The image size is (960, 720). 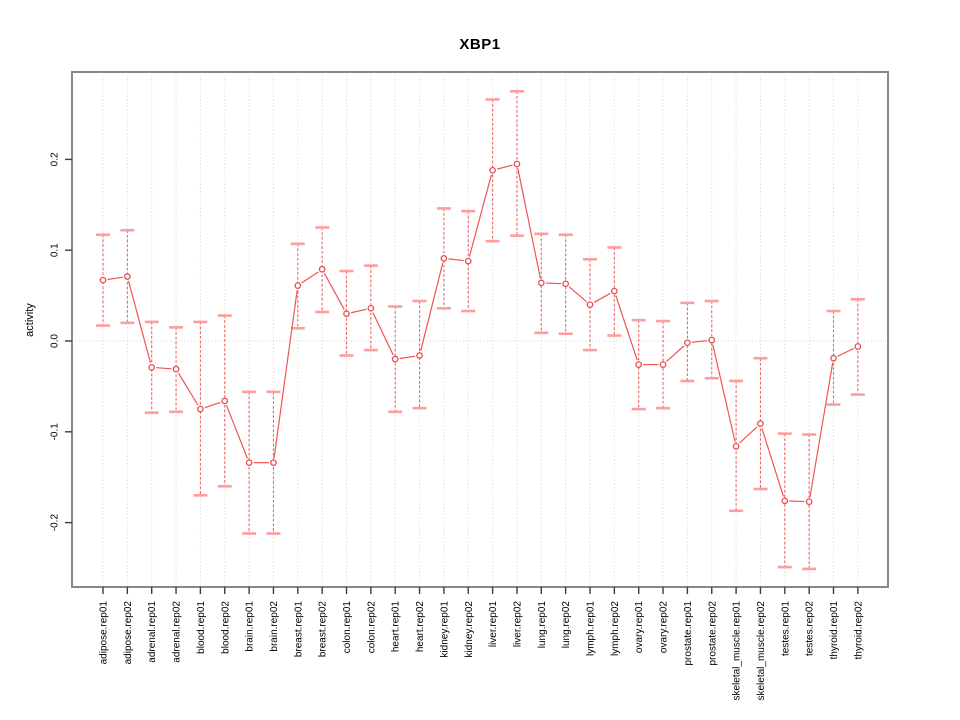 I want to click on x-tick-label: heart.rep01, so click(x=396, y=627).